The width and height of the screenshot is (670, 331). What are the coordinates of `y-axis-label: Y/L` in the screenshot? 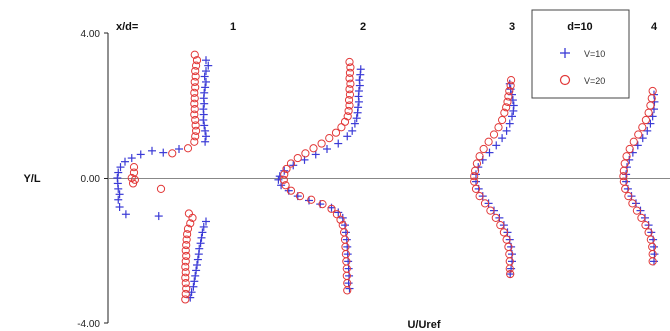 It's located at (31, 179).